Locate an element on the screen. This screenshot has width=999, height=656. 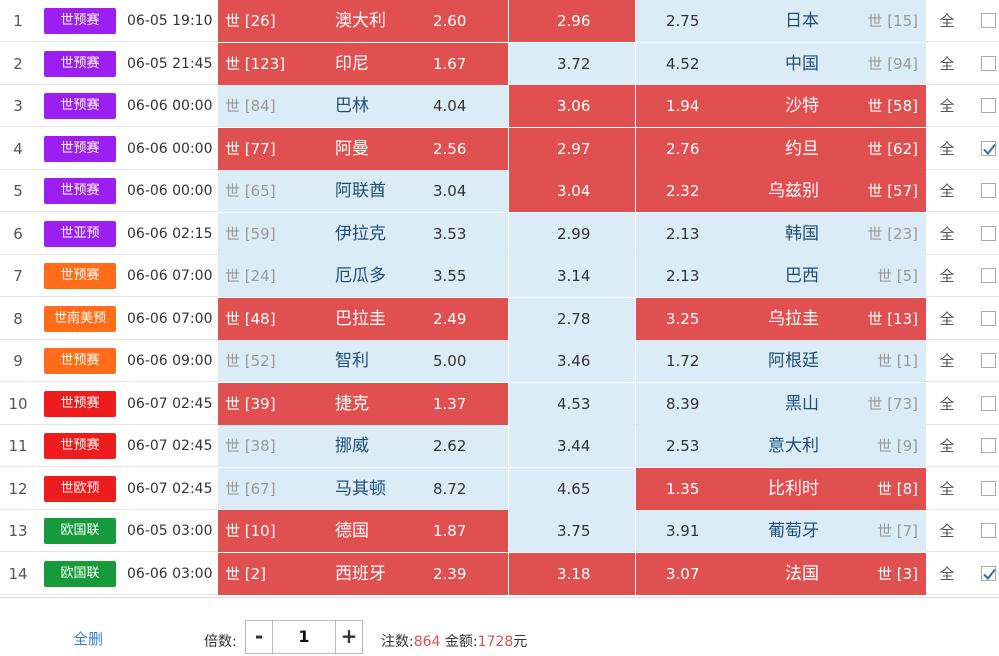
home-win-option: 世 [26] 澳大利 2.60 is located at coordinates (363, 21).